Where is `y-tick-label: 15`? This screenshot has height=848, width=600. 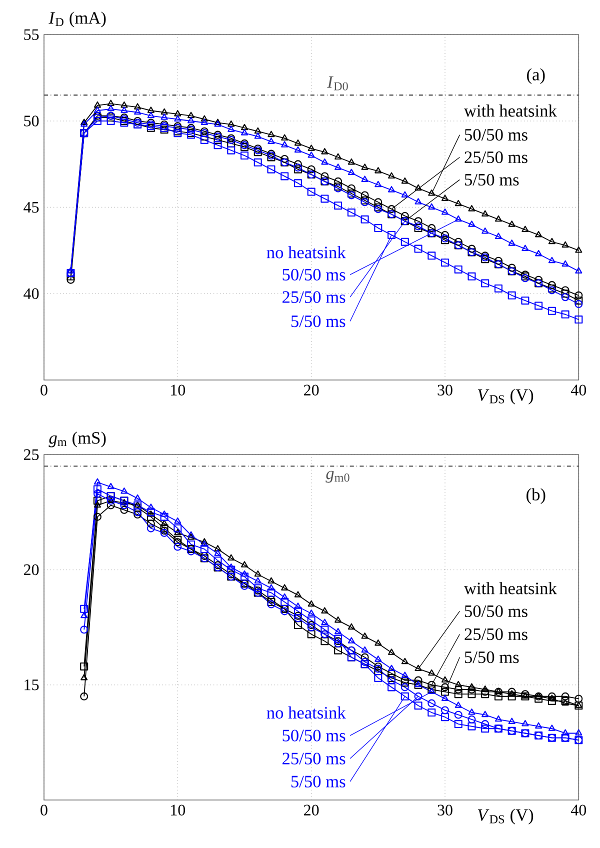 y-tick-label: 15 is located at coordinates (31, 685).